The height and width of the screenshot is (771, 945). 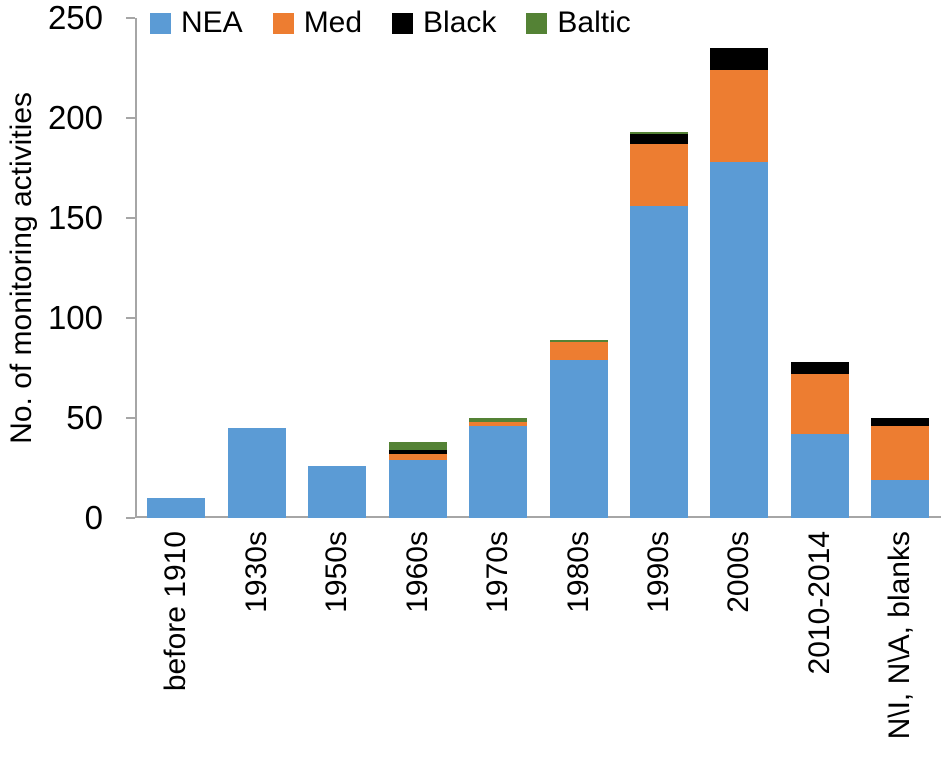 I want to click on y-tick-label-150: 150, so click(x=75, y=217).